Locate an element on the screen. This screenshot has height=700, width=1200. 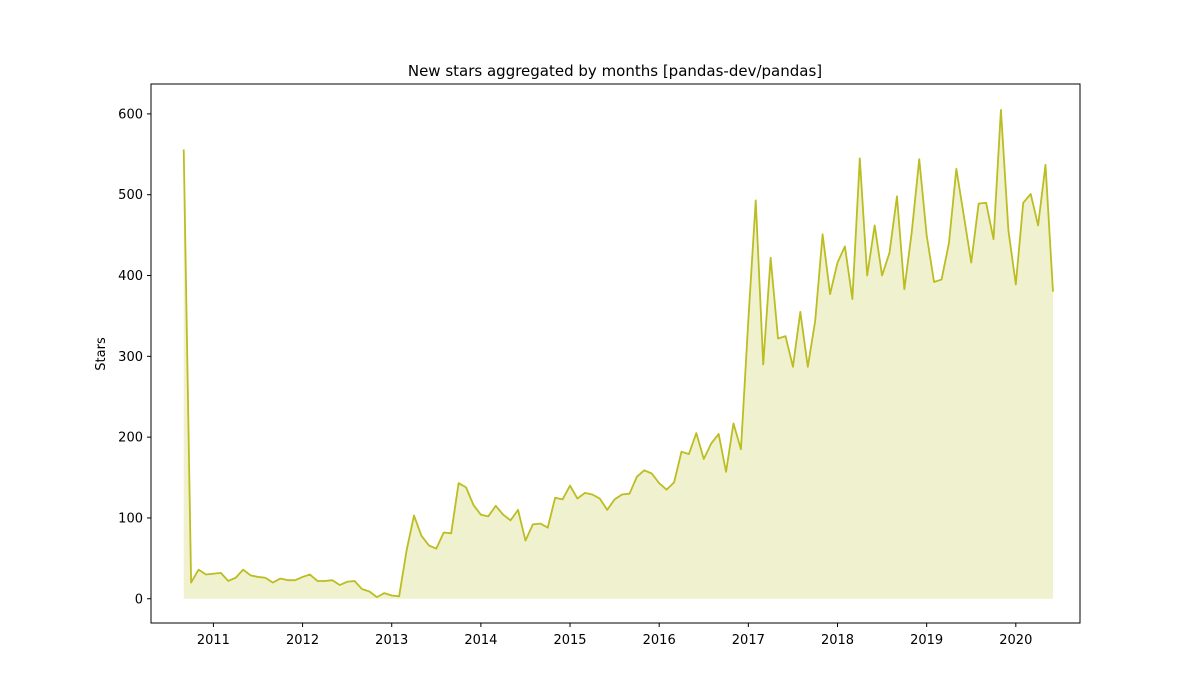
x-tick-label: 2014 is located at coordinates (480, 640).